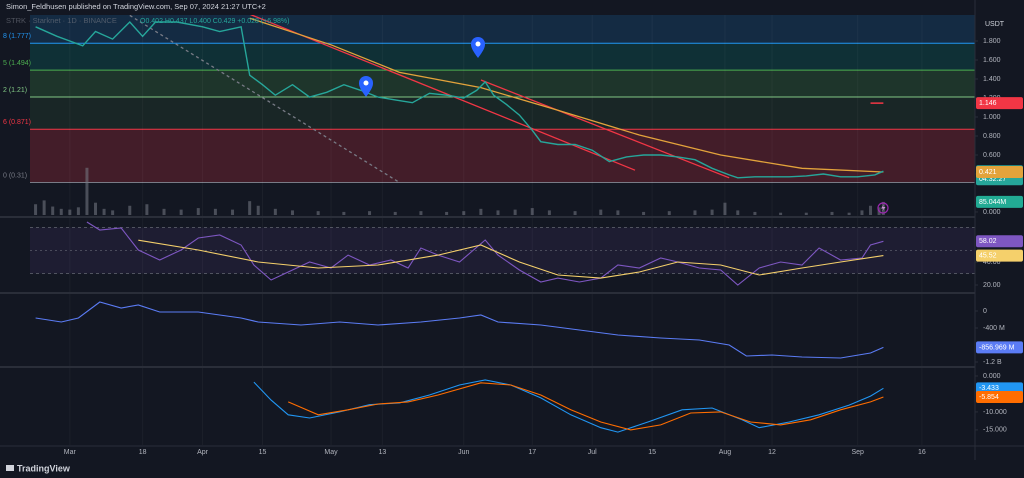  Describe the element at coordinates (772, 452) in the screenshot. I see `x-tick-label: 12` at that location.